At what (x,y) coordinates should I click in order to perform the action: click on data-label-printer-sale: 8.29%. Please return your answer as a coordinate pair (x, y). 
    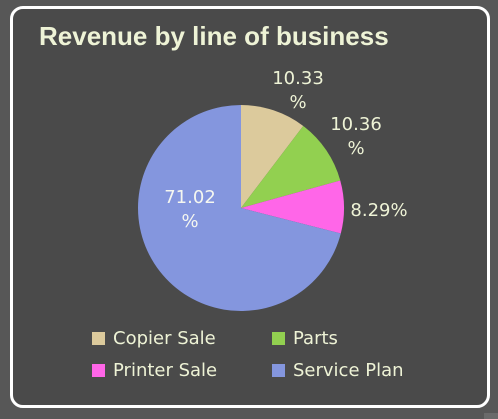
    Looking at the image, I should click on (378, 210).